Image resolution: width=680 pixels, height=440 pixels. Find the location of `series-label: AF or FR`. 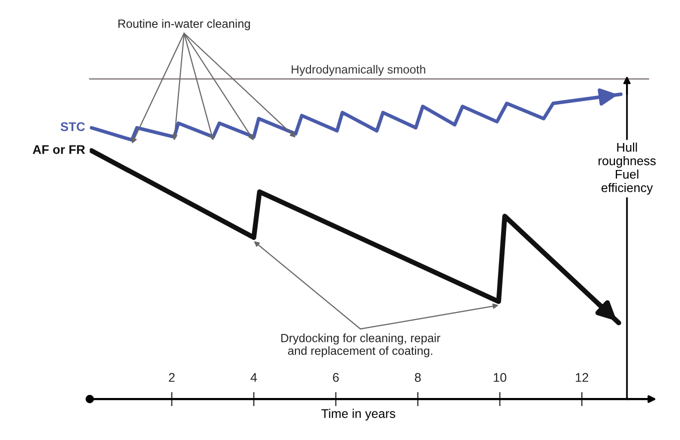

series-label: AF or FR is located at coordinates (58, 149).